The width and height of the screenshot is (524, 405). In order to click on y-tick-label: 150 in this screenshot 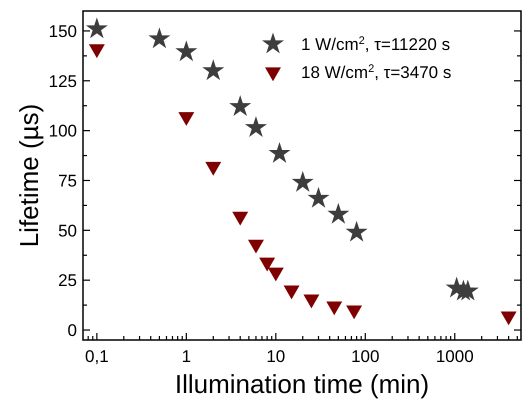, I will do `click(62, 31)`.